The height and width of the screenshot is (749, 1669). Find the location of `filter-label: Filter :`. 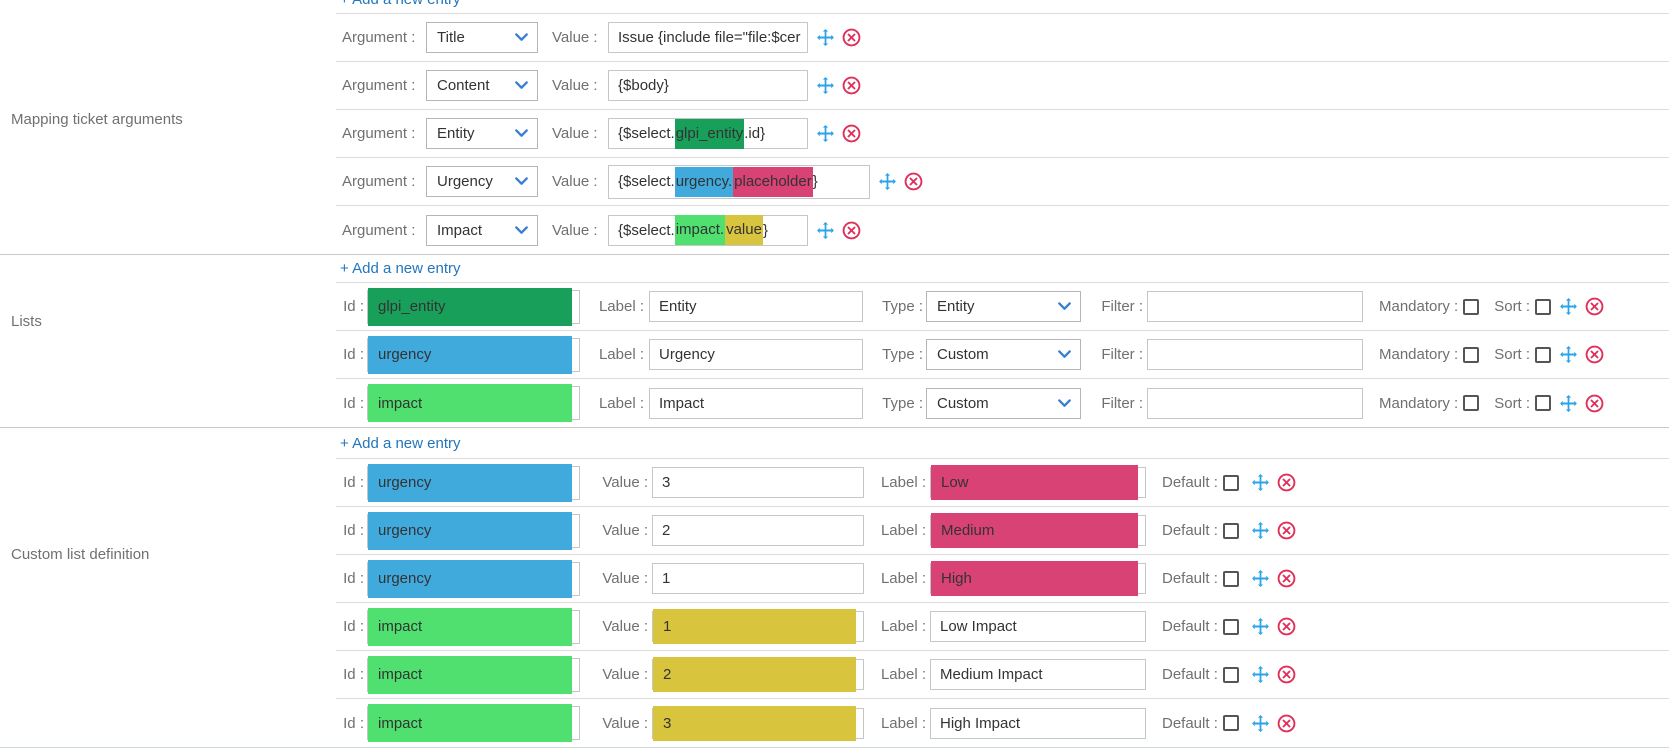

filter-label: Filter : is located at coordinates (1122, 403).